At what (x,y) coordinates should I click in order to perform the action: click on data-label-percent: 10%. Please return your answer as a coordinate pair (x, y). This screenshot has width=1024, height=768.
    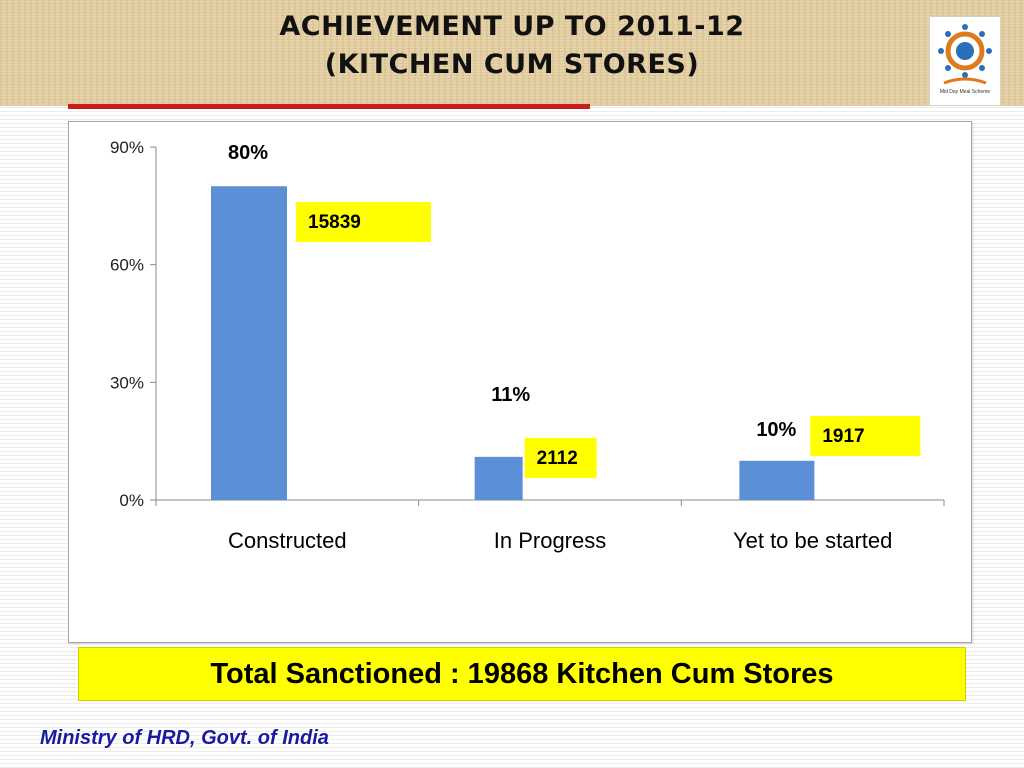
    Looking at the image, I should click on (776, 430).